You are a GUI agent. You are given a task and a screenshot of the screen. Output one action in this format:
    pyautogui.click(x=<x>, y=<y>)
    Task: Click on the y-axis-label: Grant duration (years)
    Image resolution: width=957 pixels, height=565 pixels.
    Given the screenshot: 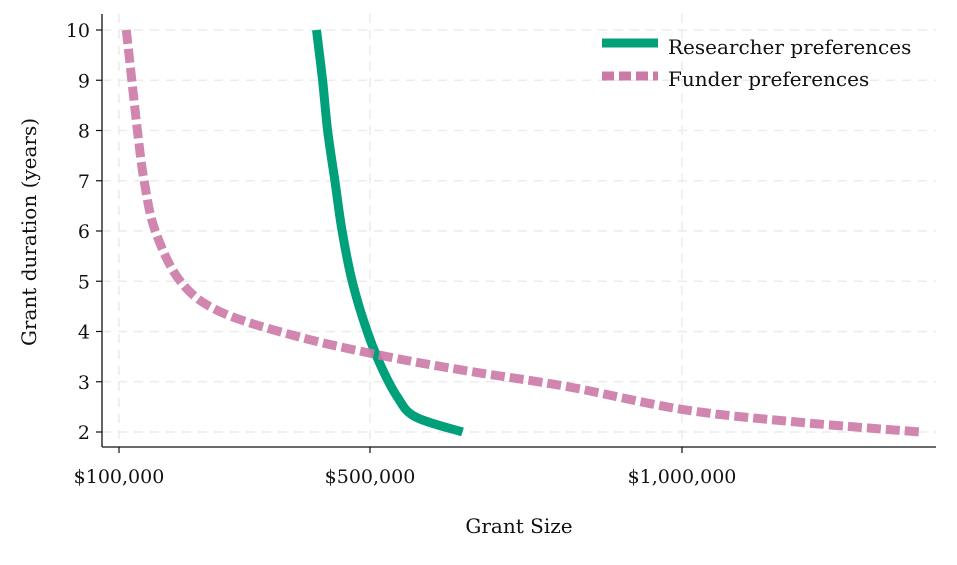 What is the action you would take?
    pyautogui.click(x=29, y=232)
    